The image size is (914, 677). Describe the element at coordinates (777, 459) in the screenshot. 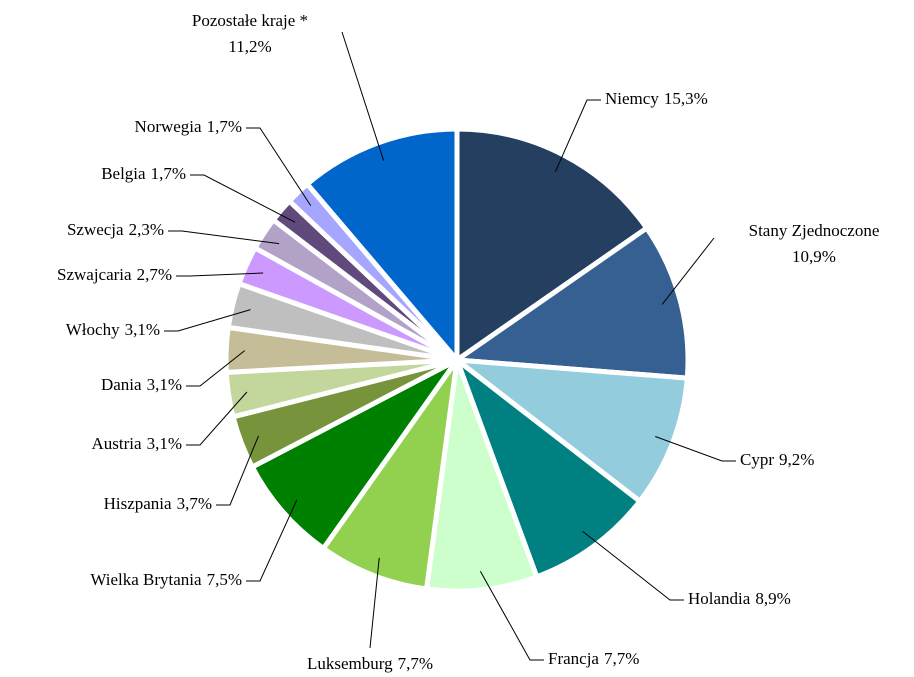

I see `data-label: Cypr 9,2%` at that location.